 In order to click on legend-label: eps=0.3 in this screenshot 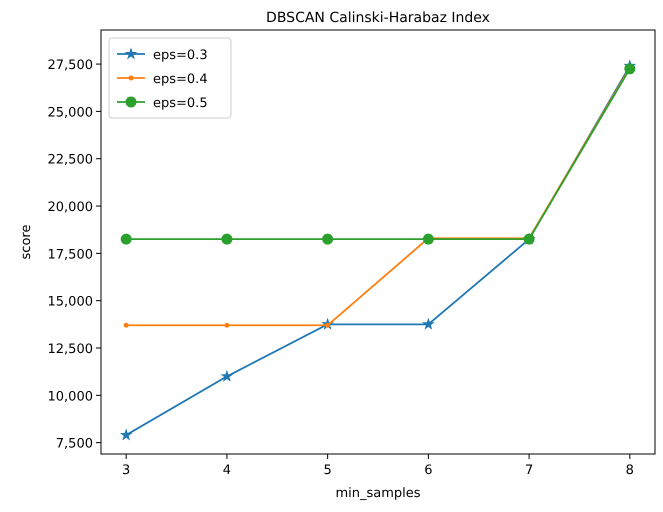, I will do `click(180, 55)`.